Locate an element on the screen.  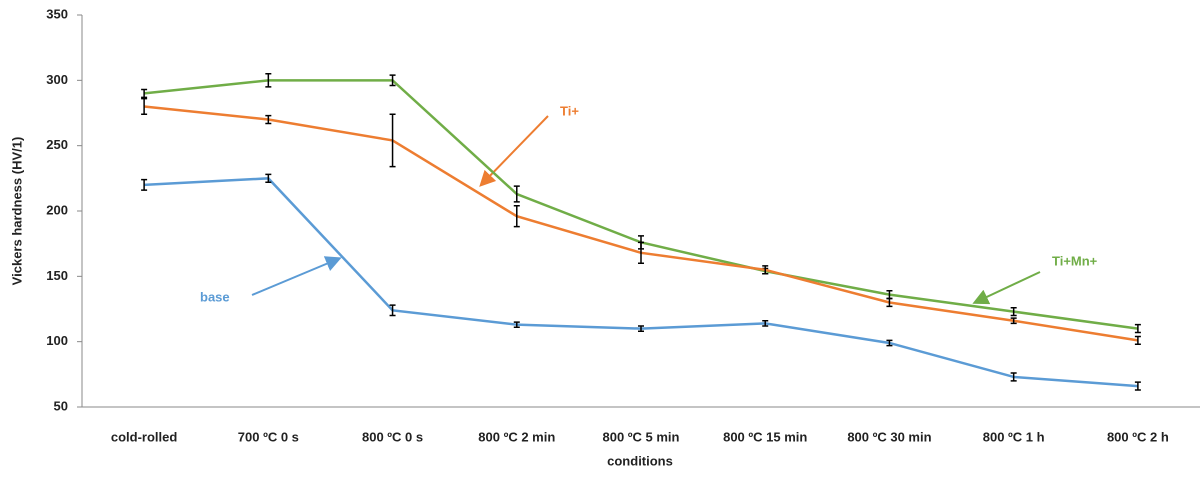
x-tick-label: 800 ºC 15 min is located at coordinates (765, 436).